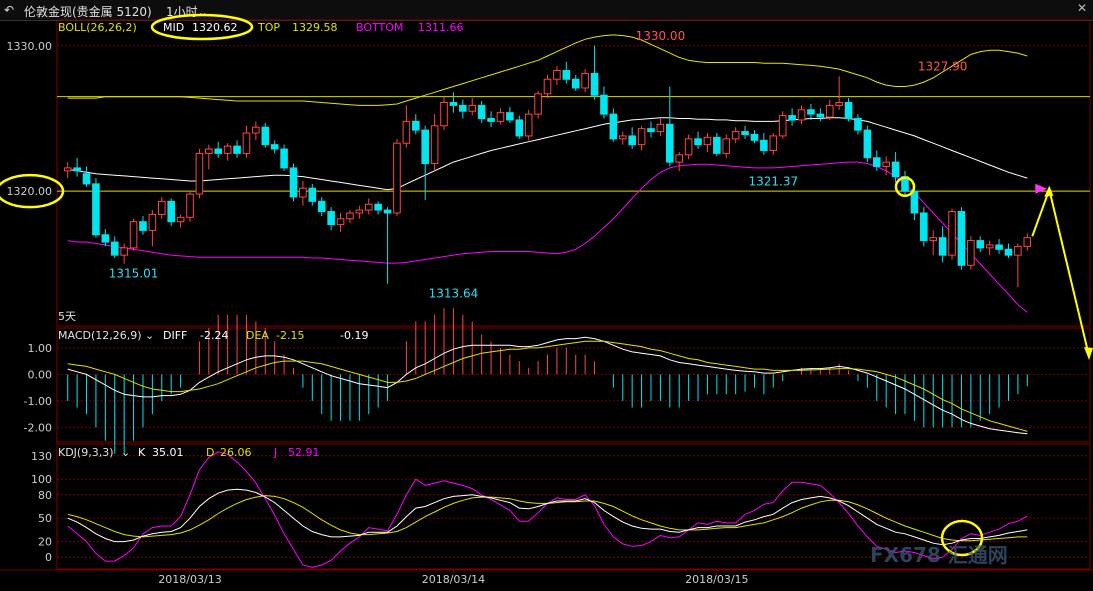 This screenshot has width=1093, height=591. I want to click on close-icon: ✕, so click(1082, 8).